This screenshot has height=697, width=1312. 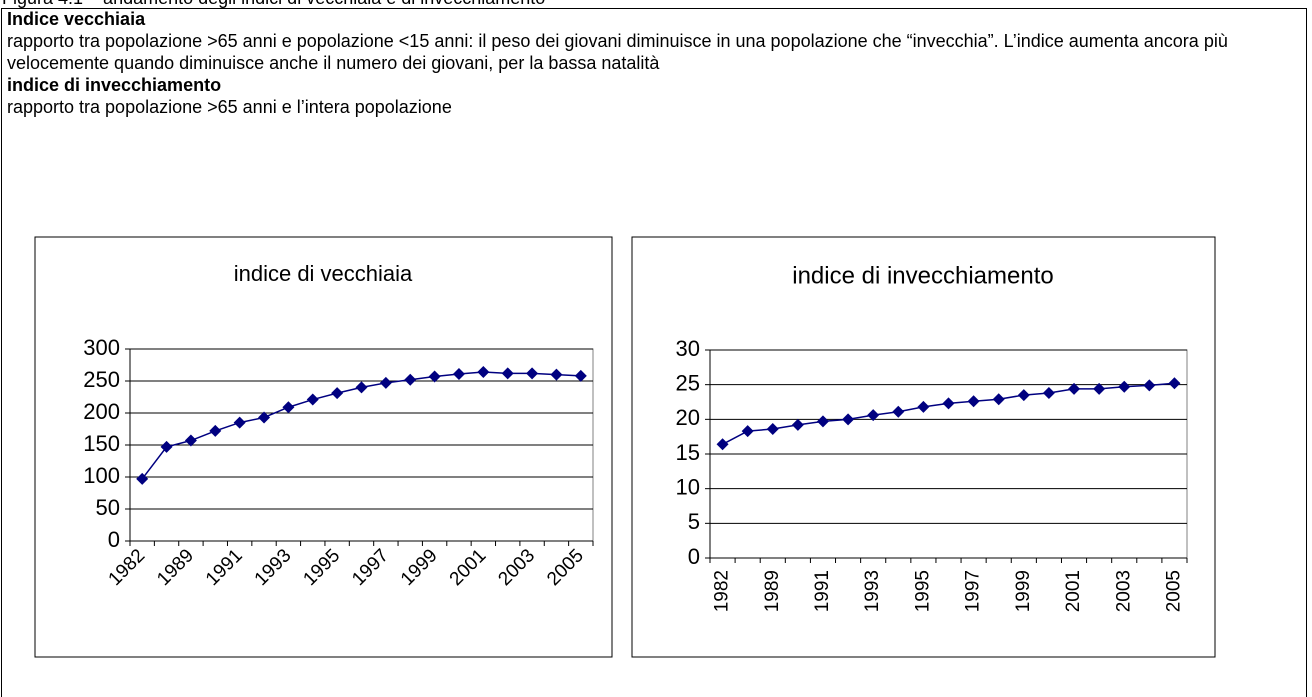 What do you see at coordinates (688, 486) in the screenshot?
I see `y-tick-label: 10` at bounding box center [688, 486].